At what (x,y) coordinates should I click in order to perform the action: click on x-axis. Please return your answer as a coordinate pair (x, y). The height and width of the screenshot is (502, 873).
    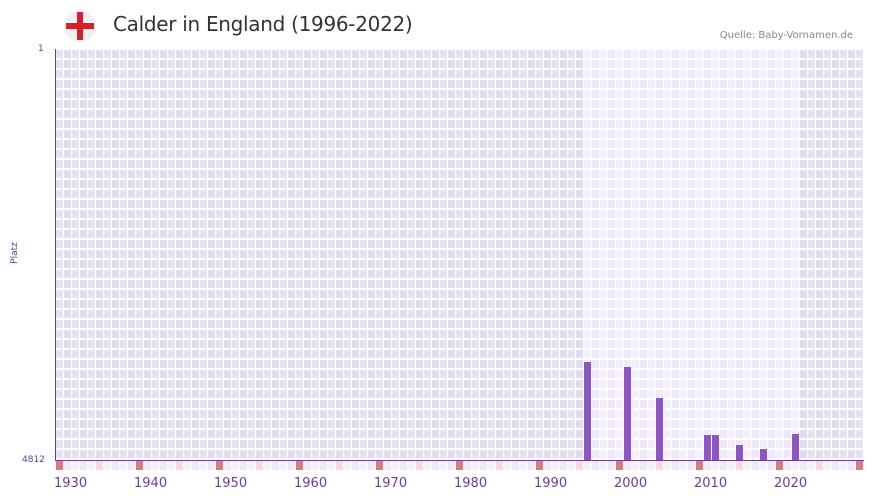
    Looking at the image, I should click on (459, 460).